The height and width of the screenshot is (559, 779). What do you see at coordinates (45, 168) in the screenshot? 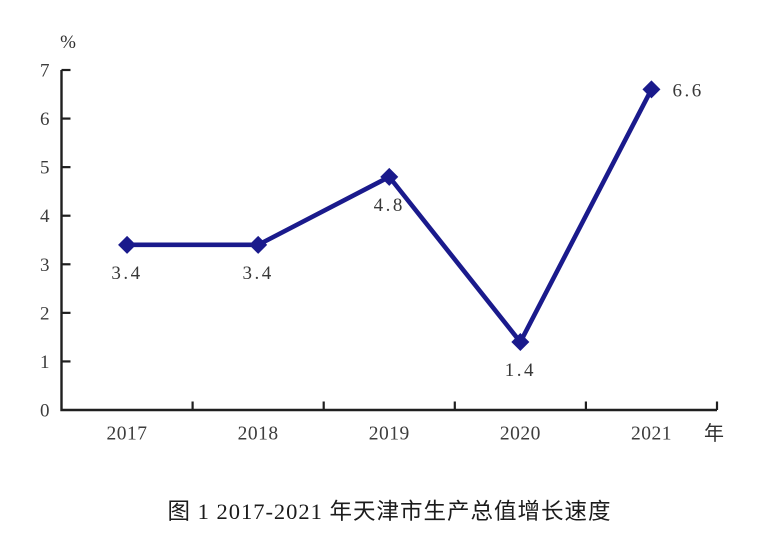
I see `y-tick-label: 5` at bounding box center [45, 168].